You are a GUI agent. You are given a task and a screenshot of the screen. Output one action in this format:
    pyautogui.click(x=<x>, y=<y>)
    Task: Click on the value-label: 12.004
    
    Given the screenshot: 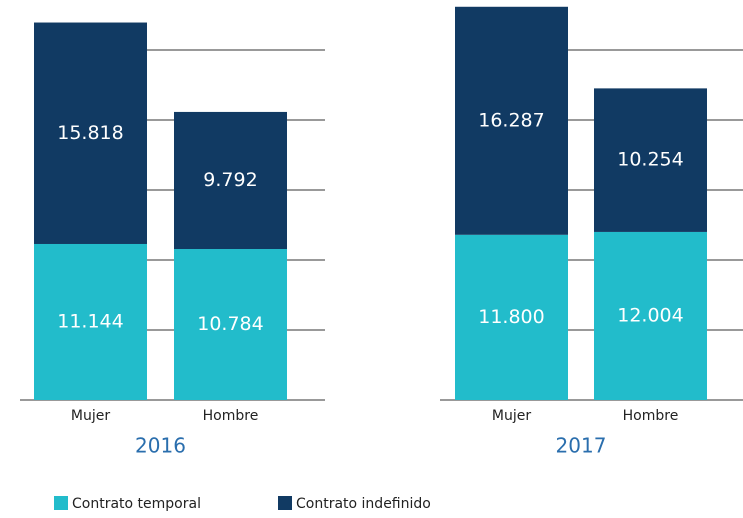 What is the action you would take?
    pyautogui.click(x=650, y=315)
    